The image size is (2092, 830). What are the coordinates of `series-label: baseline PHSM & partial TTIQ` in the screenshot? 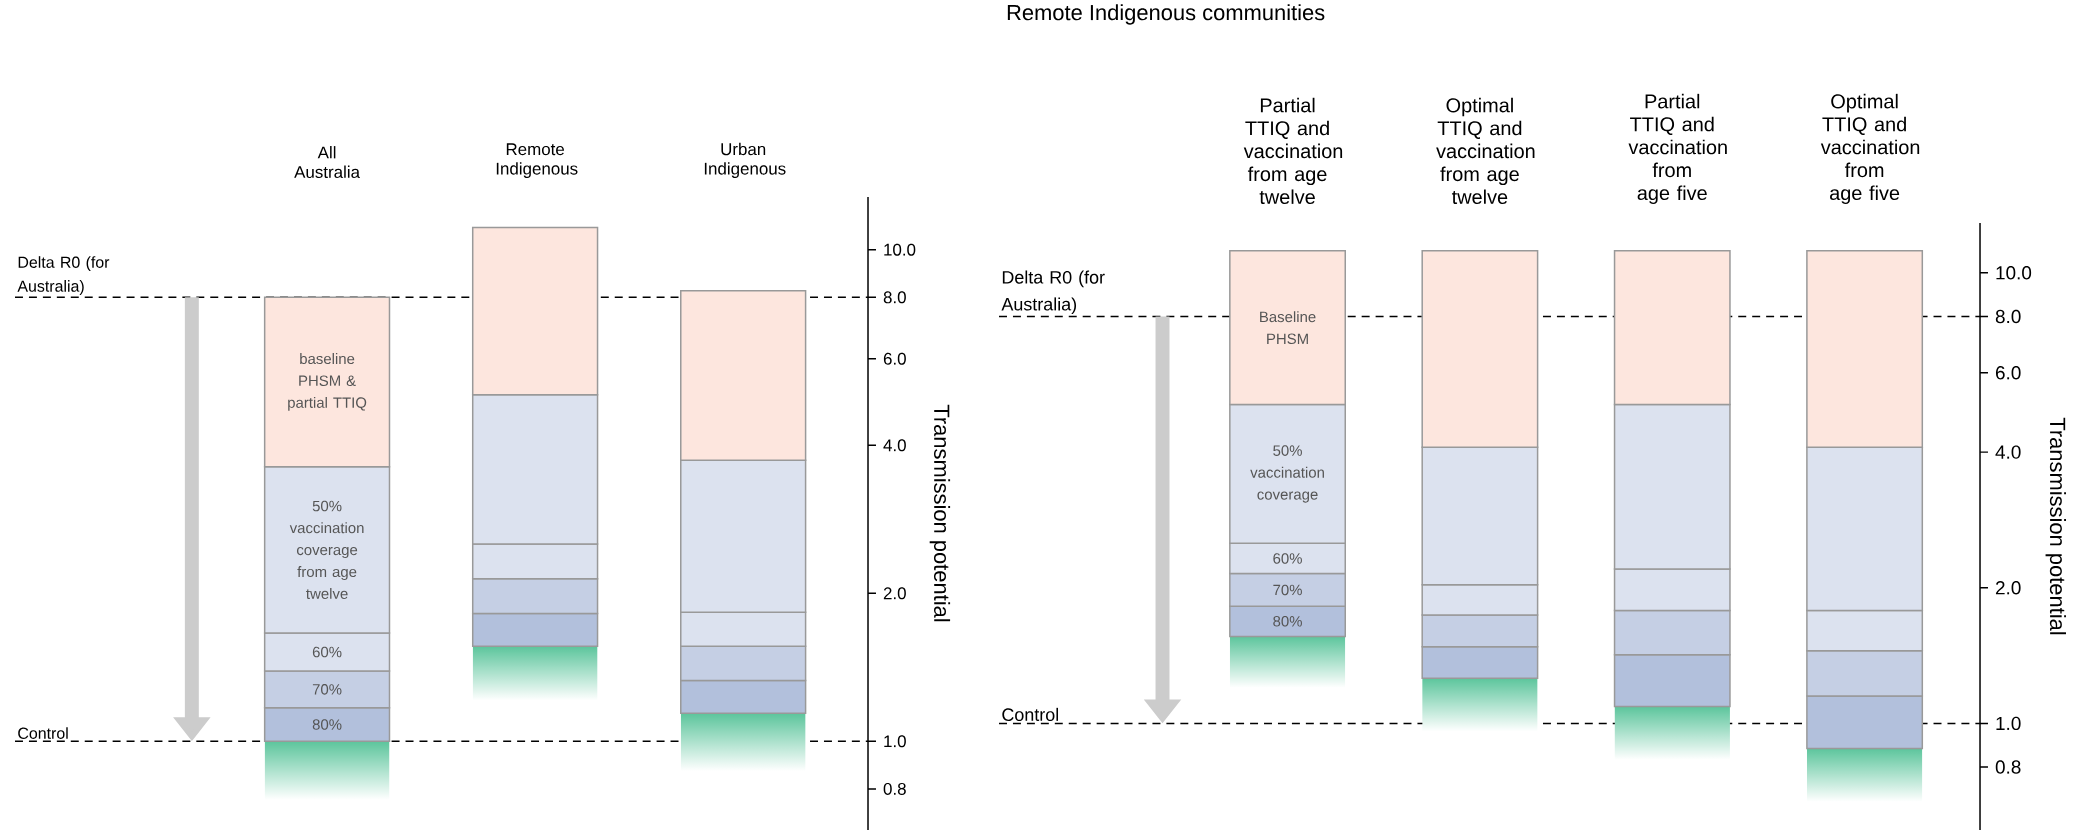 It's located at (327, 382).